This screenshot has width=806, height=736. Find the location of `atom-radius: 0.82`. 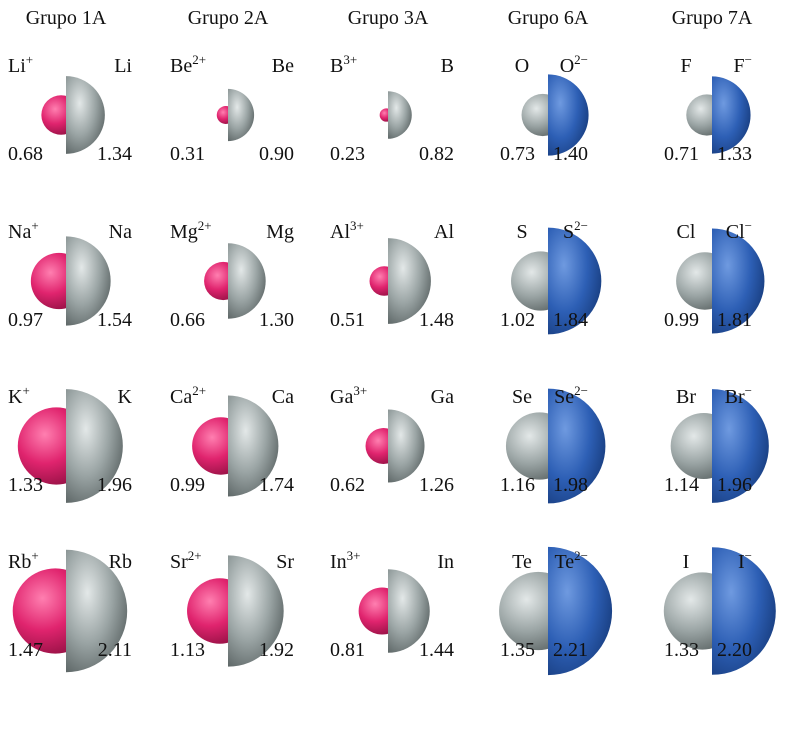

atom-radius: 0.82 is located at coordinates (436, 154).